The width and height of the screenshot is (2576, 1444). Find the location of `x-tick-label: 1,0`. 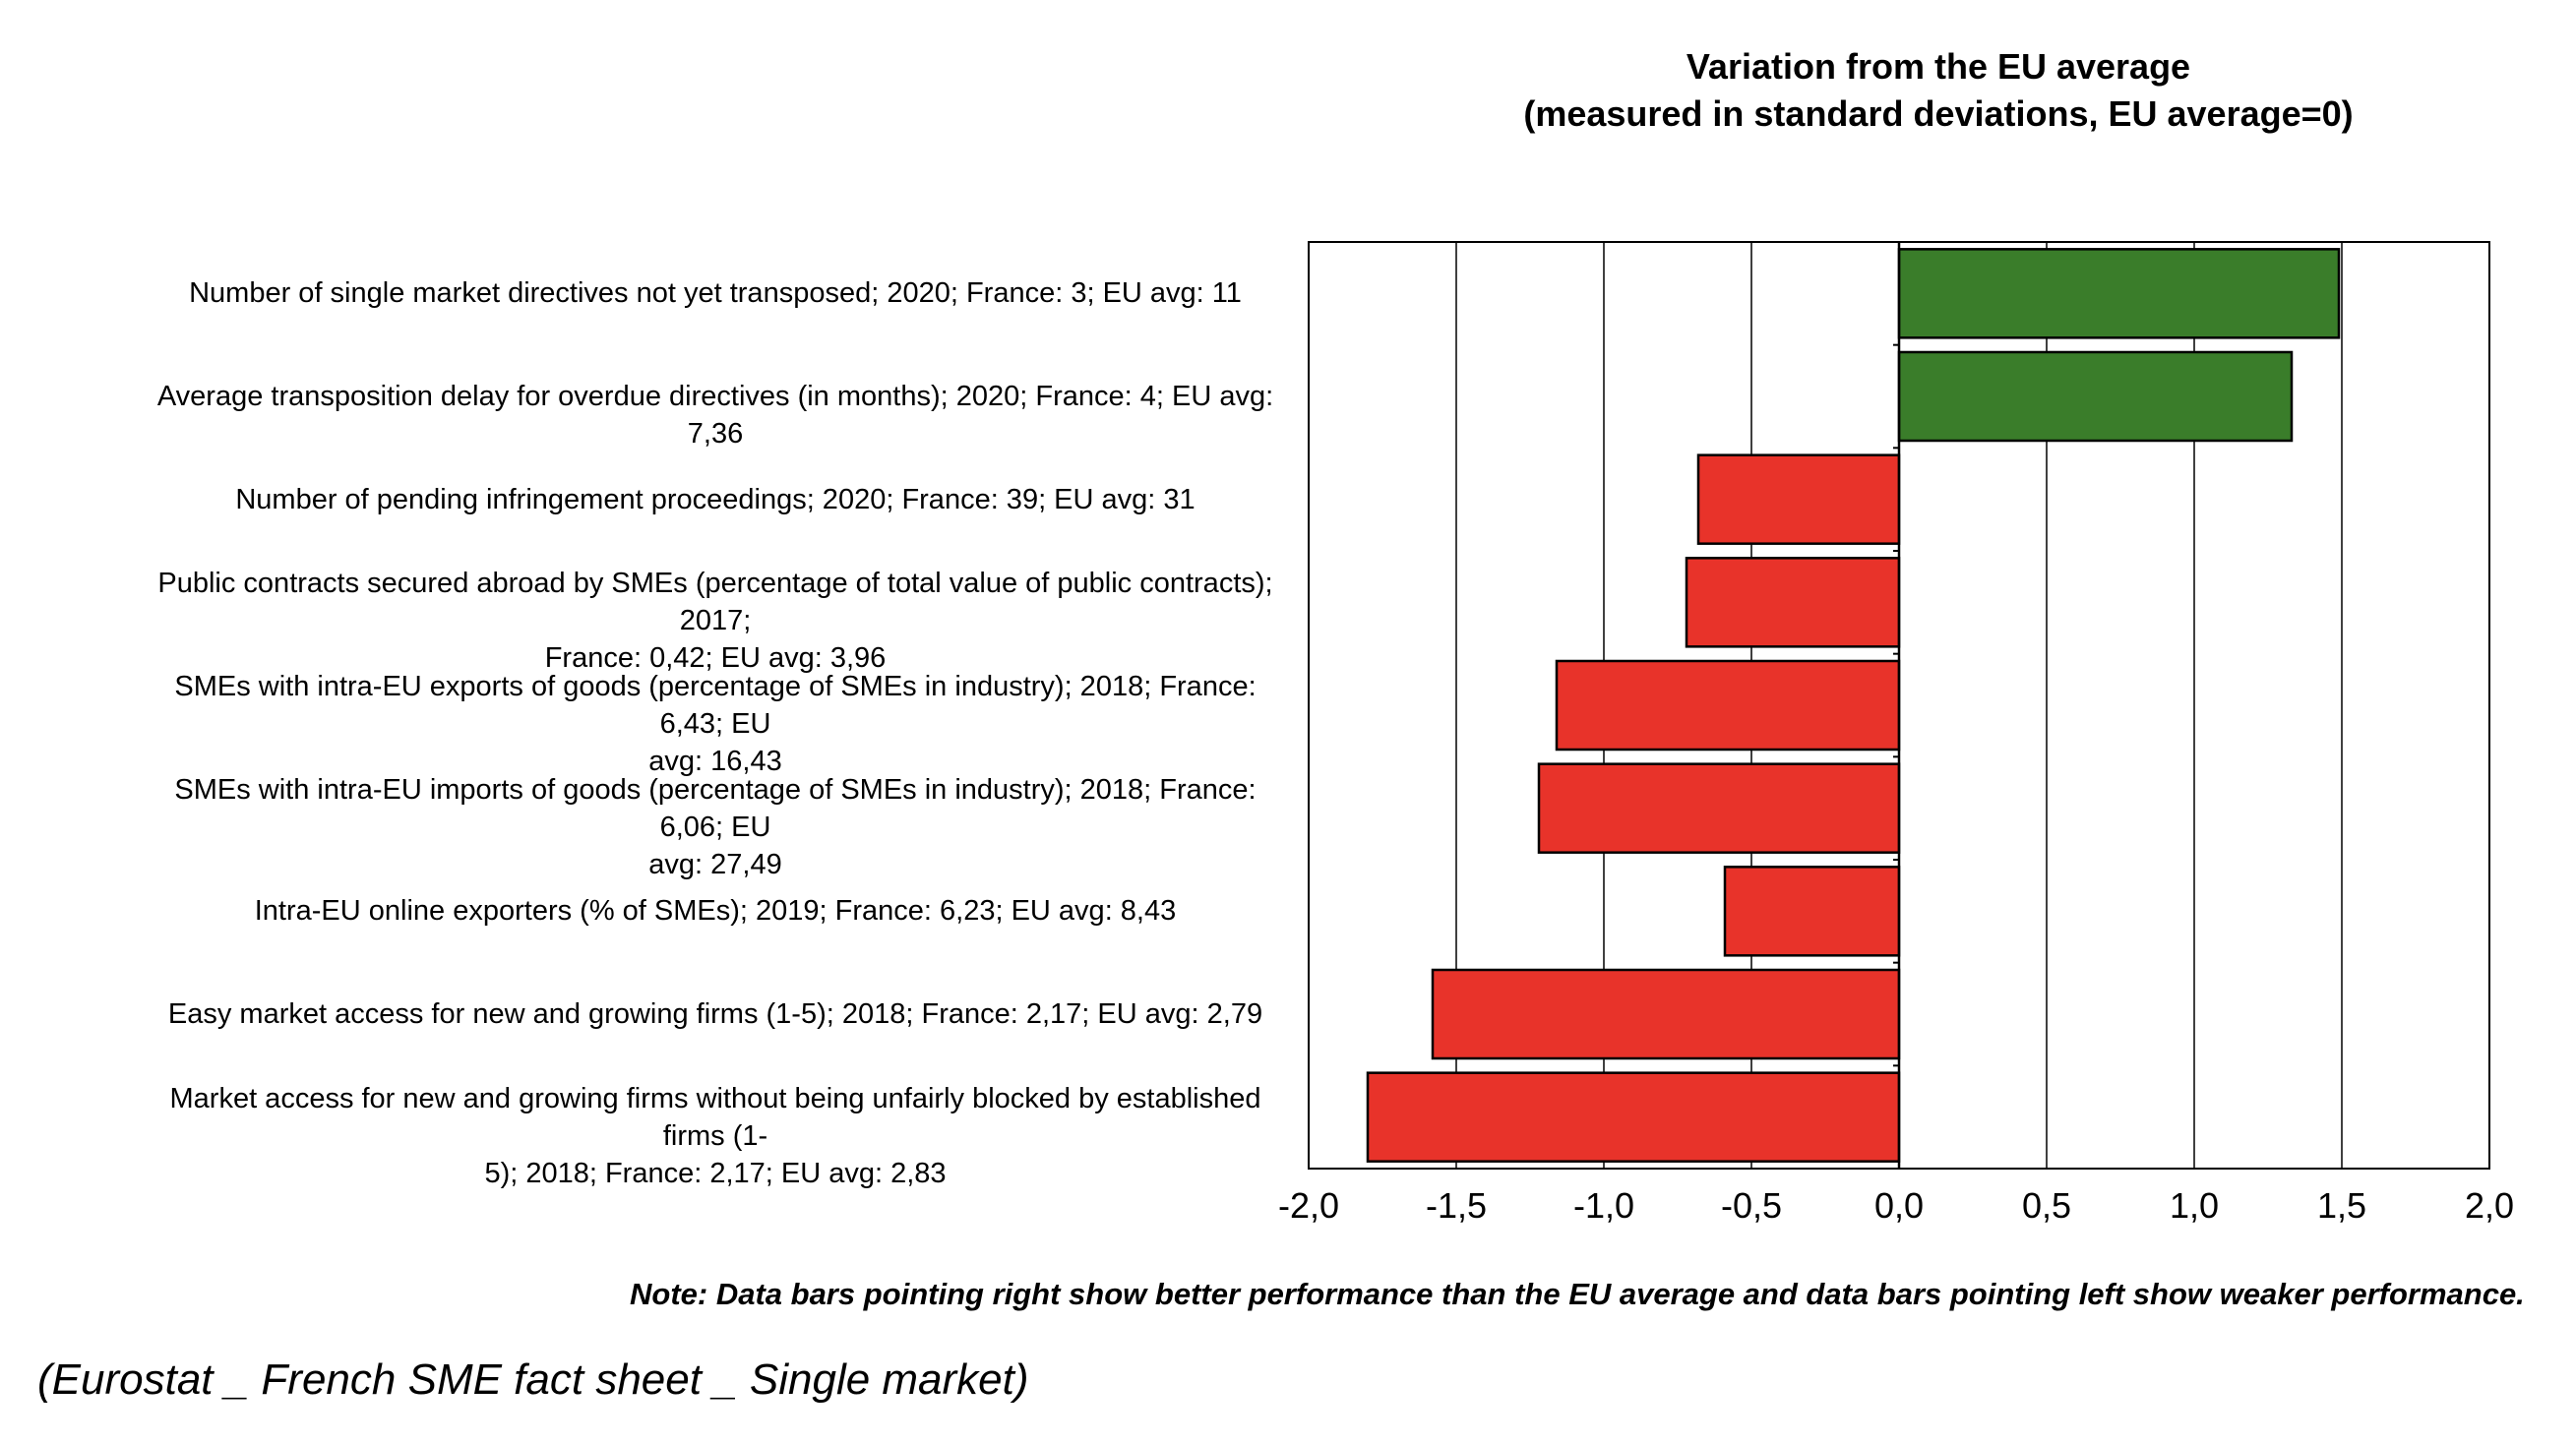

x-tick-label: 1,0 is located at coordinates (2194, 1205).